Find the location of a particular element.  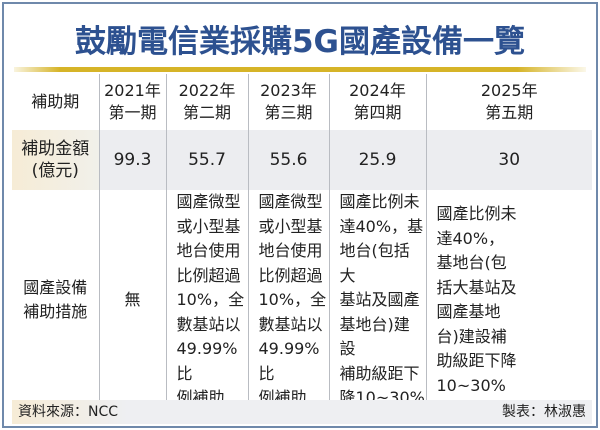

table-row-amount: 補助金額 (億元) 99.3 55.7 55.6 25.9 30 is located at coordinates (302, 160).